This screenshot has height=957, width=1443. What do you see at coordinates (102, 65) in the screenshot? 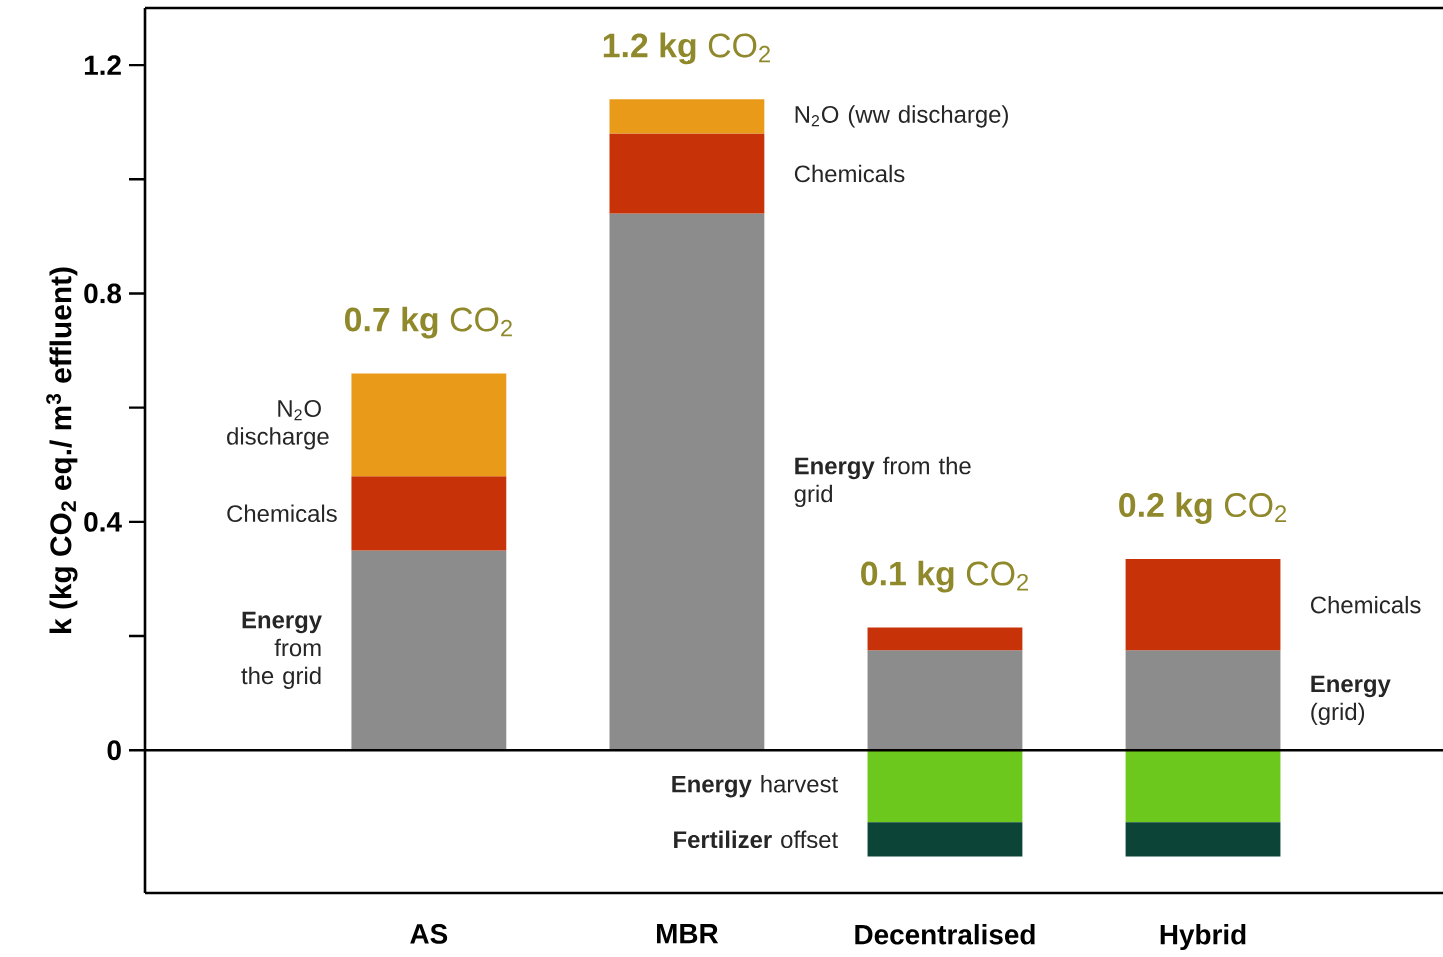
I see `y-tick-label: 1.2` at bounding box center [102, 65].